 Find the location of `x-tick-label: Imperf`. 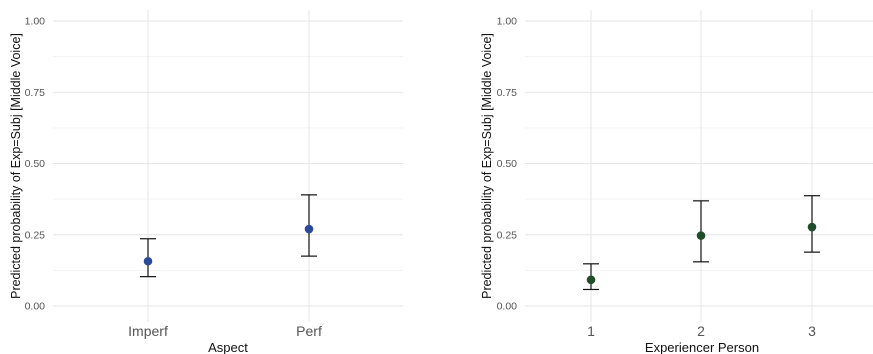

x-tick-label: Imperf is located at coordinates (148, 331).